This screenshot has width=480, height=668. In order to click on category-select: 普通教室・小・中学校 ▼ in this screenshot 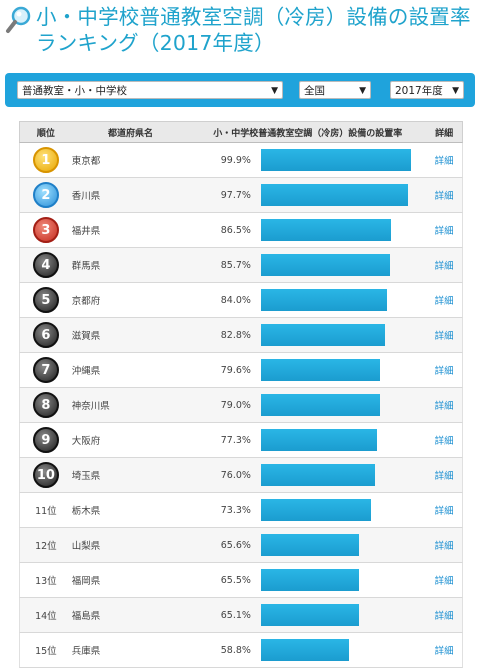, I will do `click(150, 90)`.